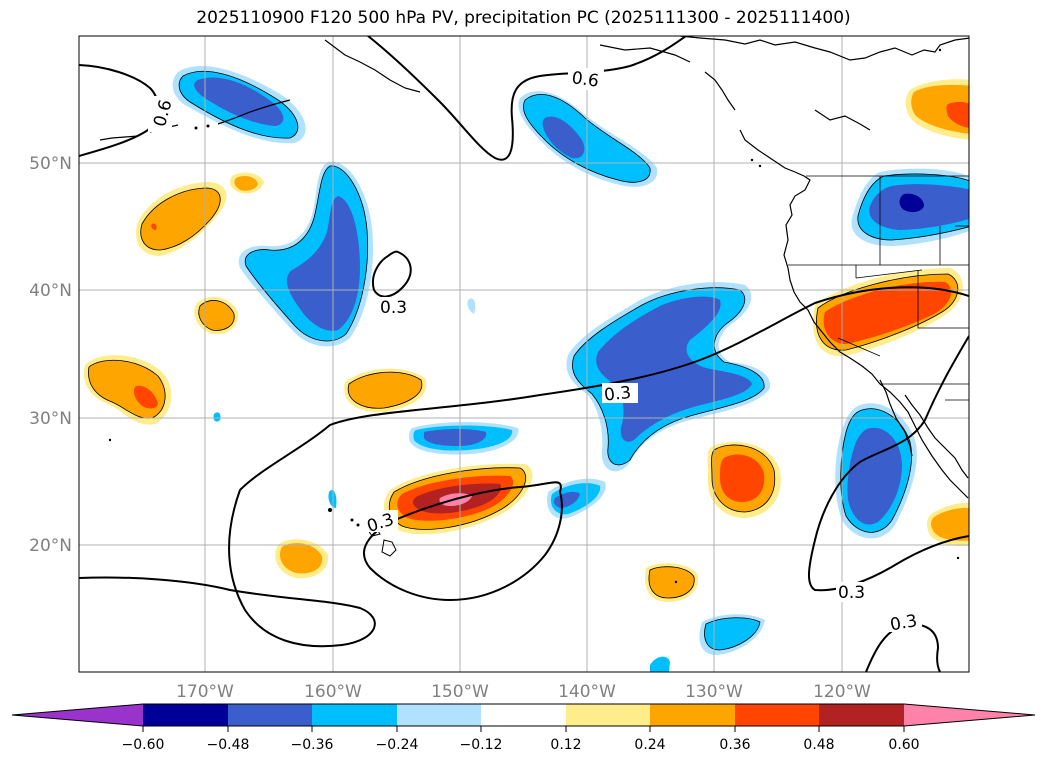 This screenshot has width=1047, height=765. I want to click on colorbar-tick-9: 0.60, so click(903, 745).